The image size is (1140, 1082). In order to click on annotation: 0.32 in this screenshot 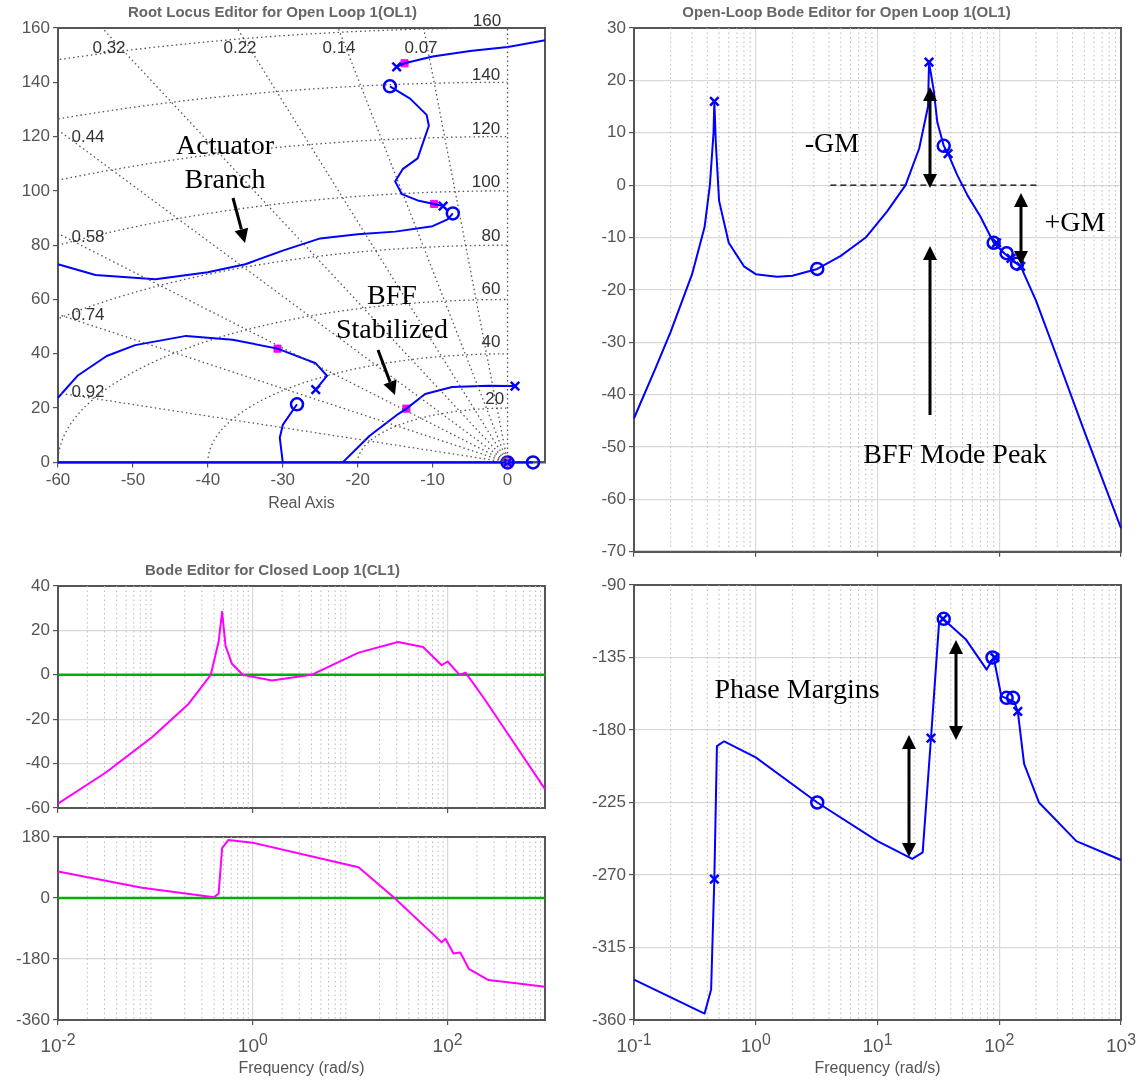, I will do `click(109, 48)`.